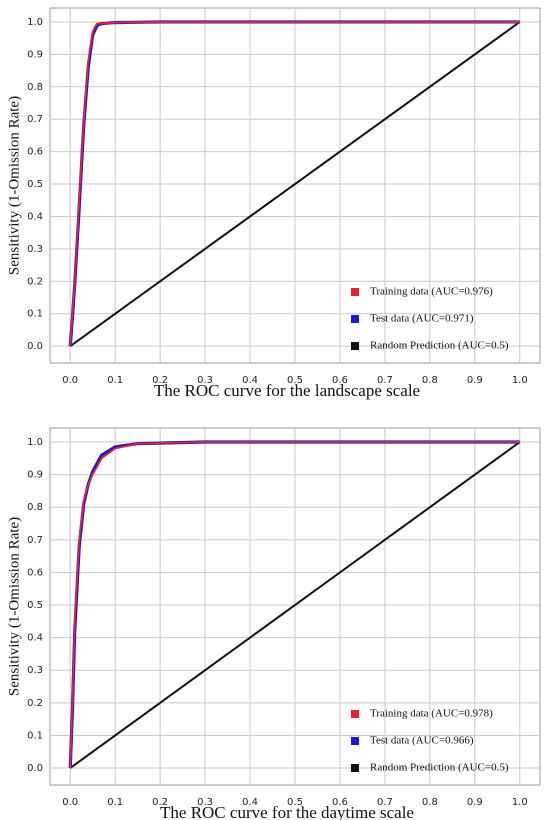 This screenshot has width=550, height=820. What do you see at coordinates (431, 292) in the screenshot?
I see `legend-label: Training data (AUC=0.976)` at bounding box center [431, 292].